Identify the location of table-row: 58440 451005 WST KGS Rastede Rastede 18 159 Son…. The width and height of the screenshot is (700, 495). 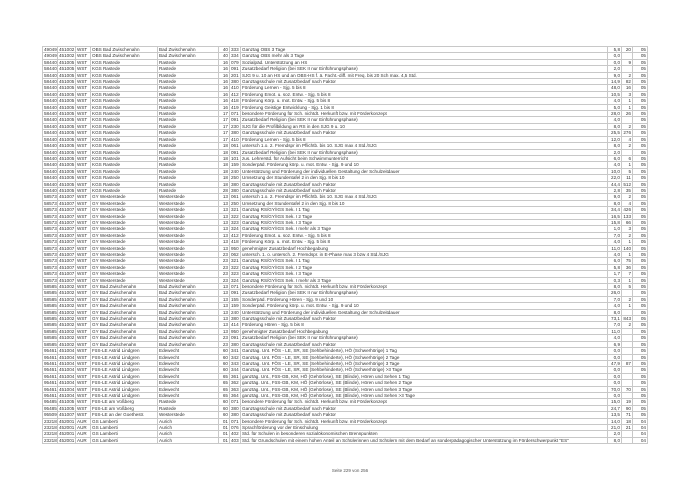
(345, 165).